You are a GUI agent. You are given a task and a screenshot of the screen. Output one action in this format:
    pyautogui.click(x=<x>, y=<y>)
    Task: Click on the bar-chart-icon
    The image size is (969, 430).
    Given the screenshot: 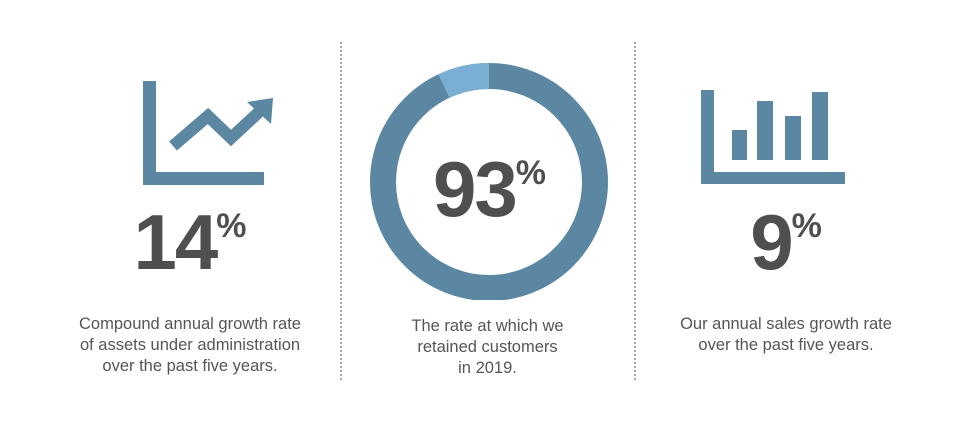 What is the action you would take?
    pyautogui.click(x=773, y=137)
    